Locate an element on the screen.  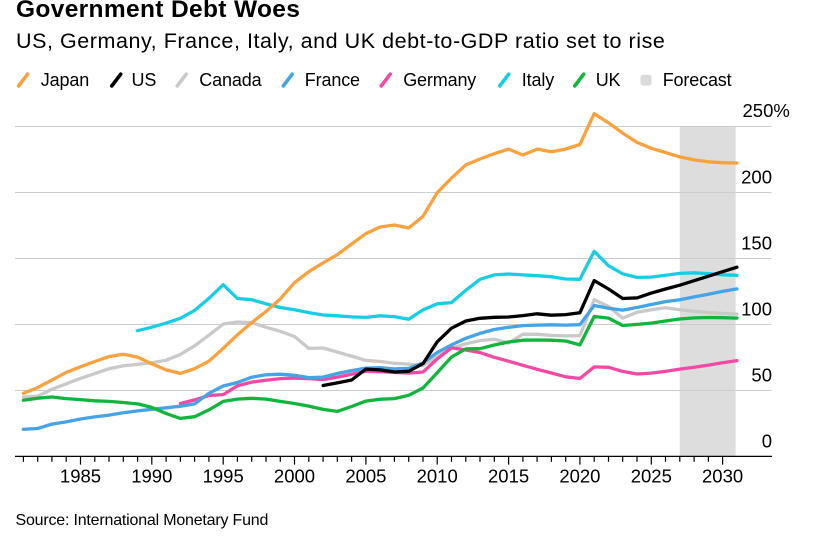
svg-text: 2000 is located at coordinates (294, 476).